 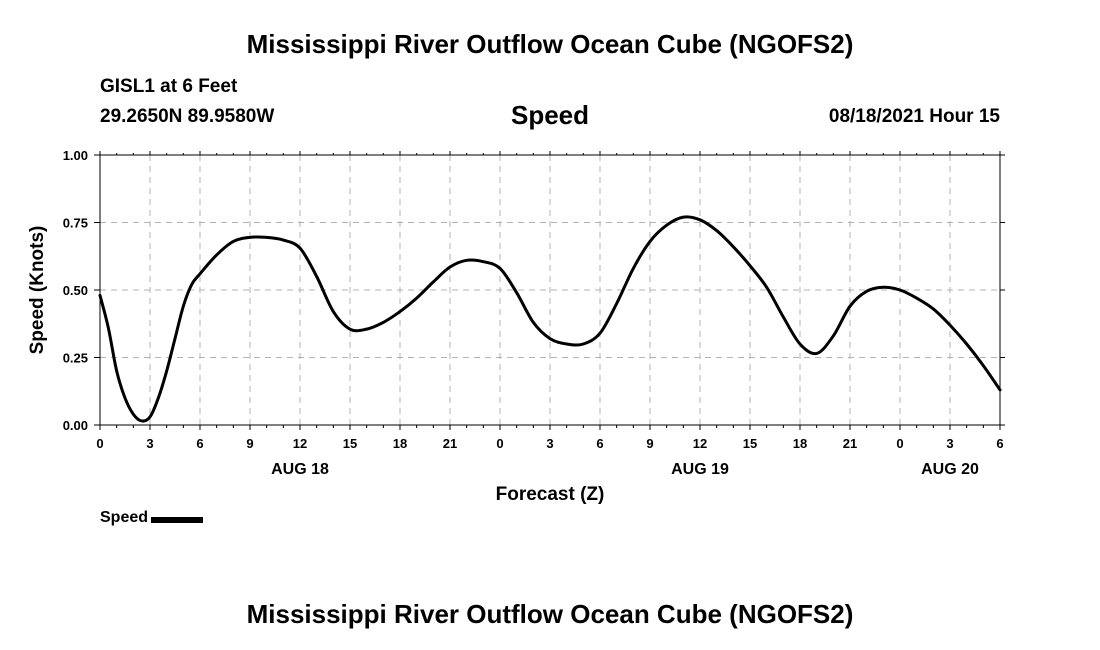 What do you see at coordinates (550, 494) in the screenshot?
I see `x-axis-title: Forecast (Z)` at bounding box center [550, 494].